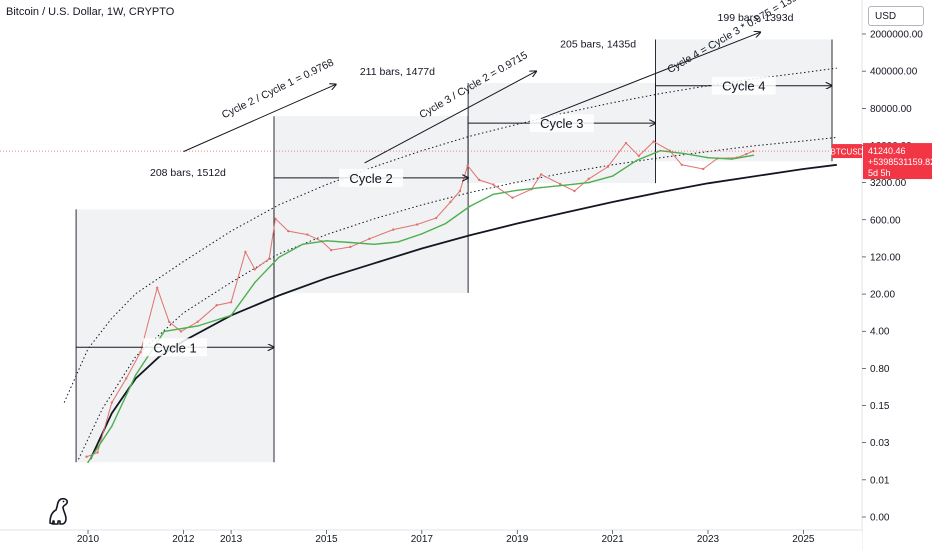 This screenshot has width=932, height=550. I want to click on price-tick-label: 400000.00, so click(894, 72).